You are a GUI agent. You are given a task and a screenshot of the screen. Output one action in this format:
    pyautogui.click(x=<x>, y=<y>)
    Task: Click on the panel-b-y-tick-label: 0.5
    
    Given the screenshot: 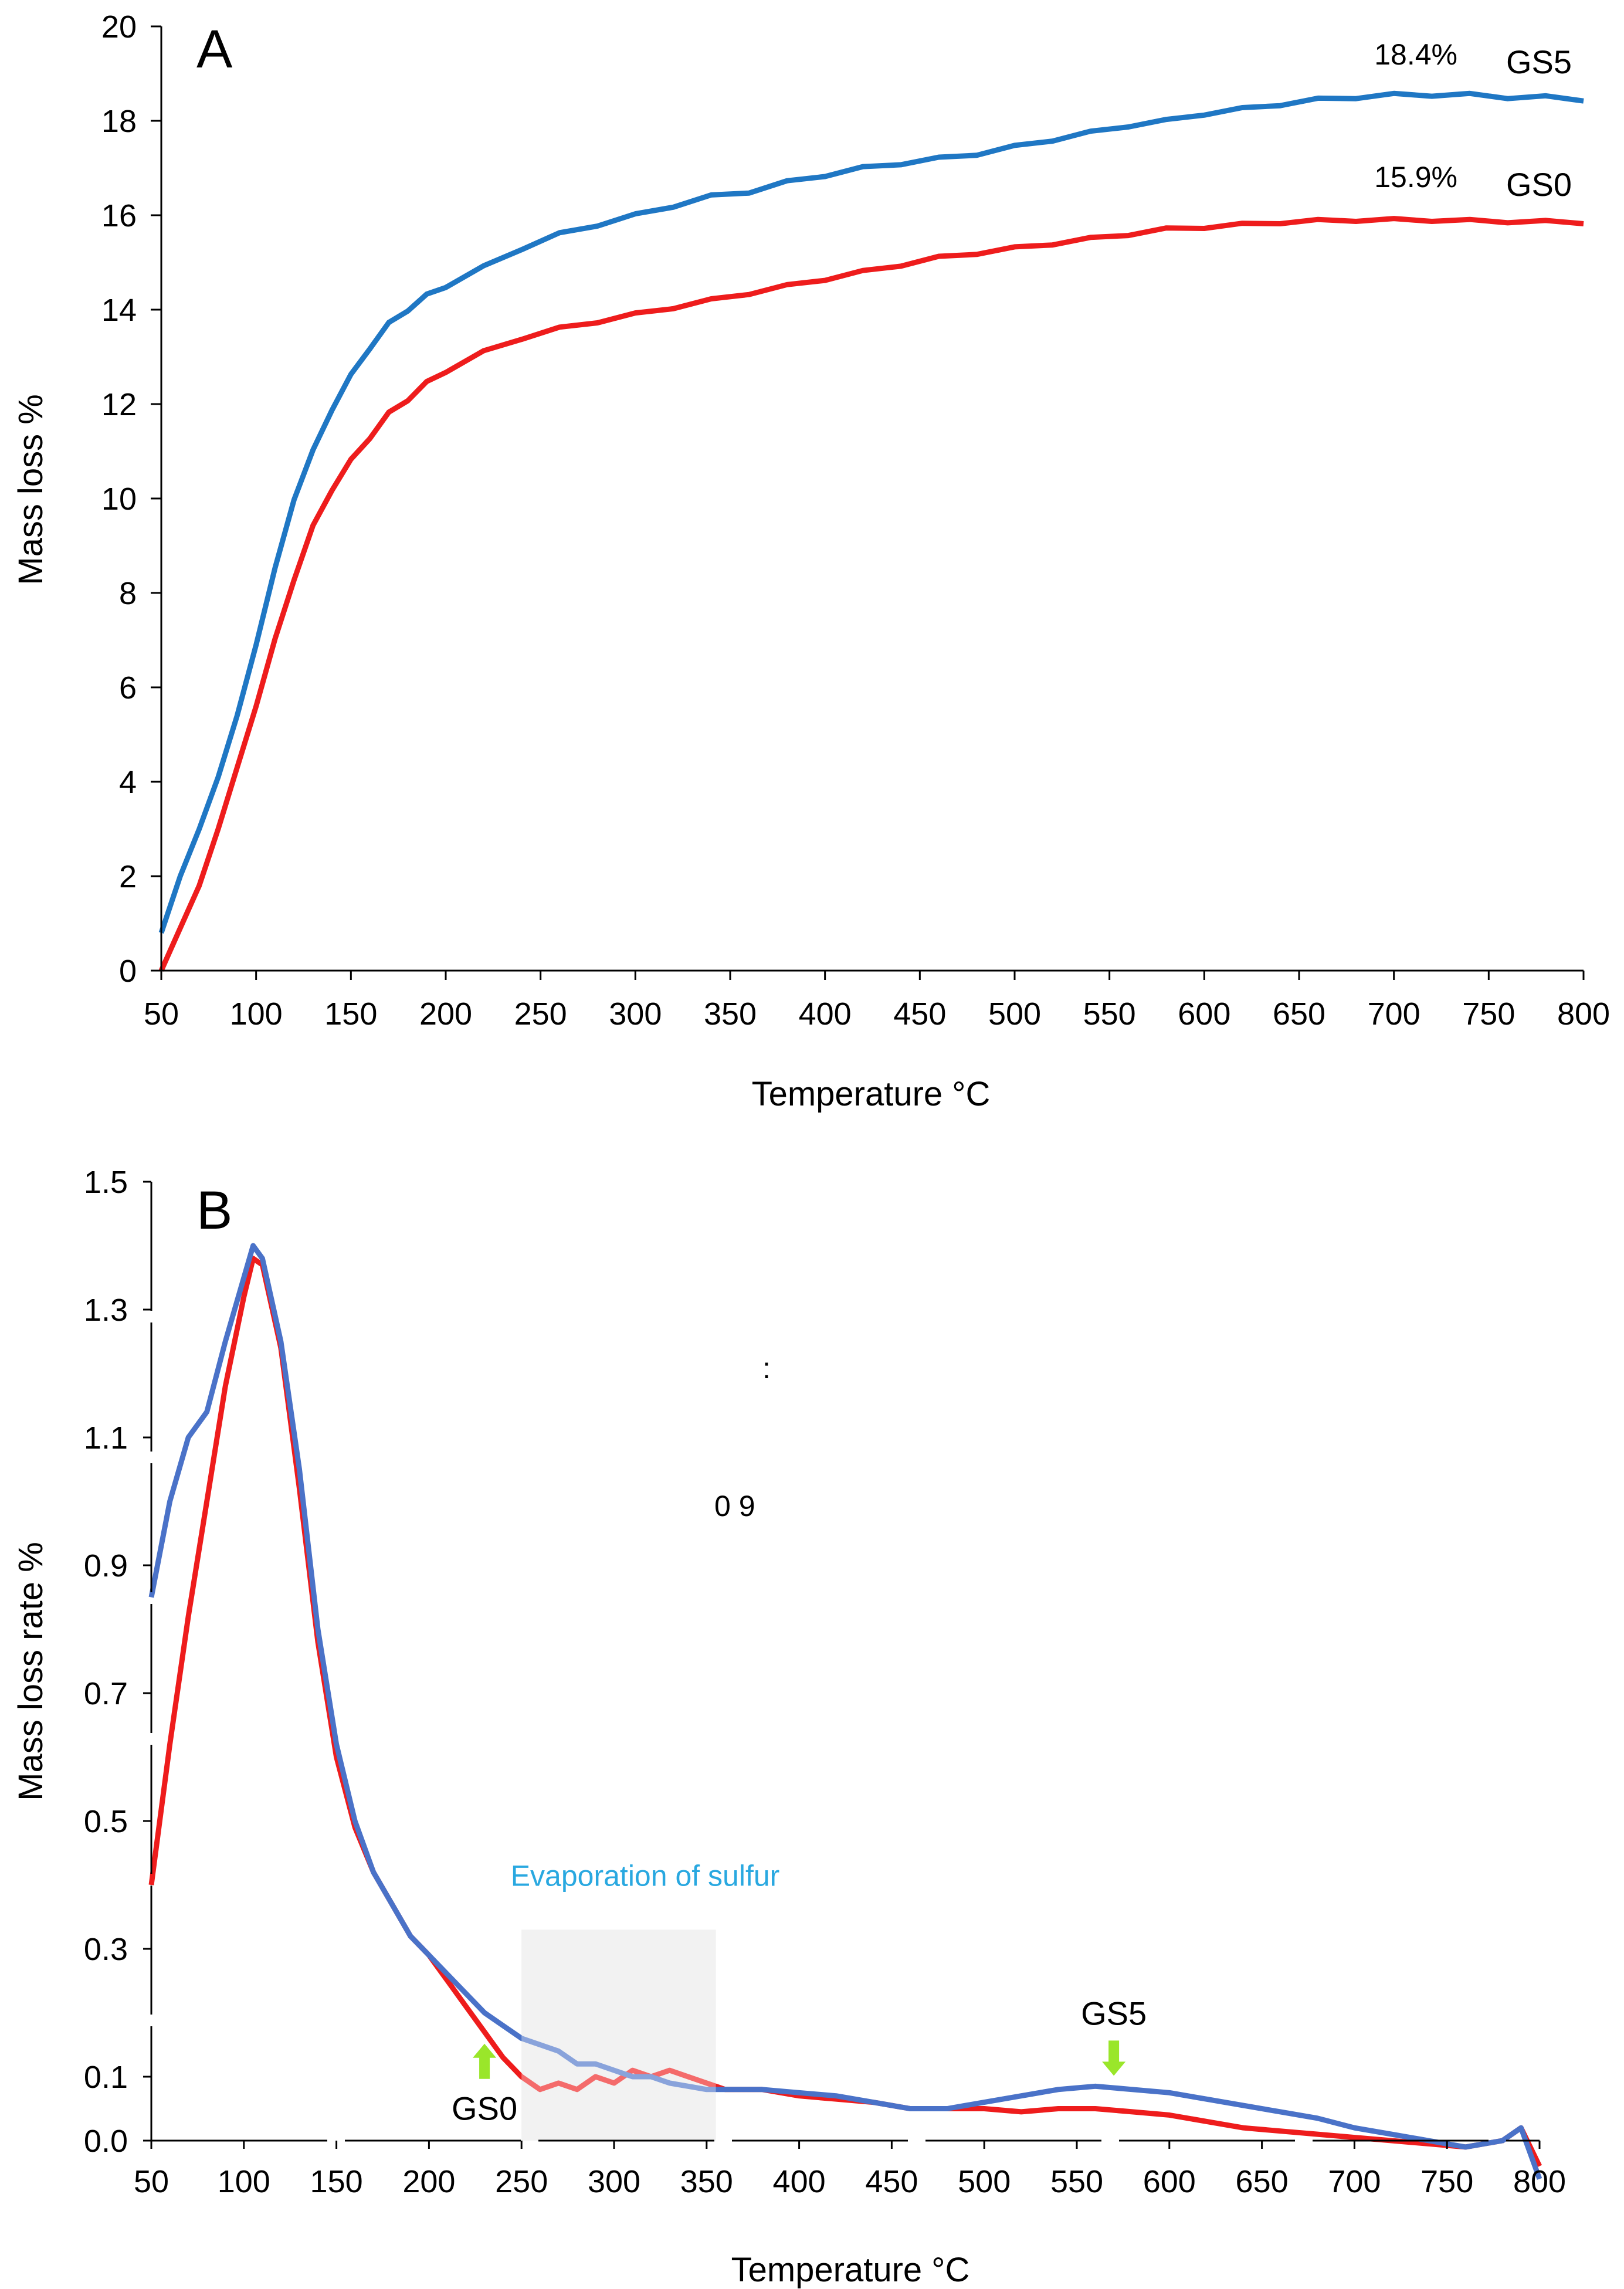 What is the action you would take?
    pyautogui.click(x=106, y=1821)
    